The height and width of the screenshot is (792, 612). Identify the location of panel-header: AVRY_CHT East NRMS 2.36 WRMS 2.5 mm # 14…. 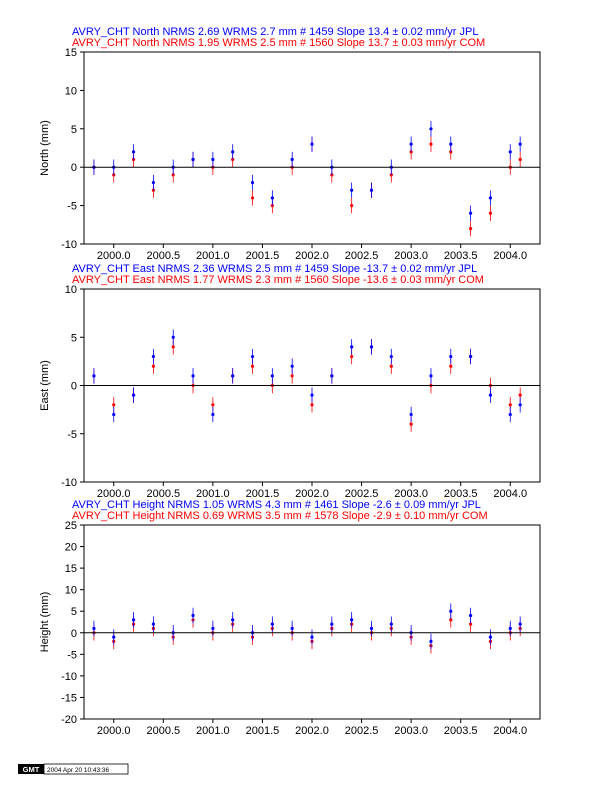
(274, 269).